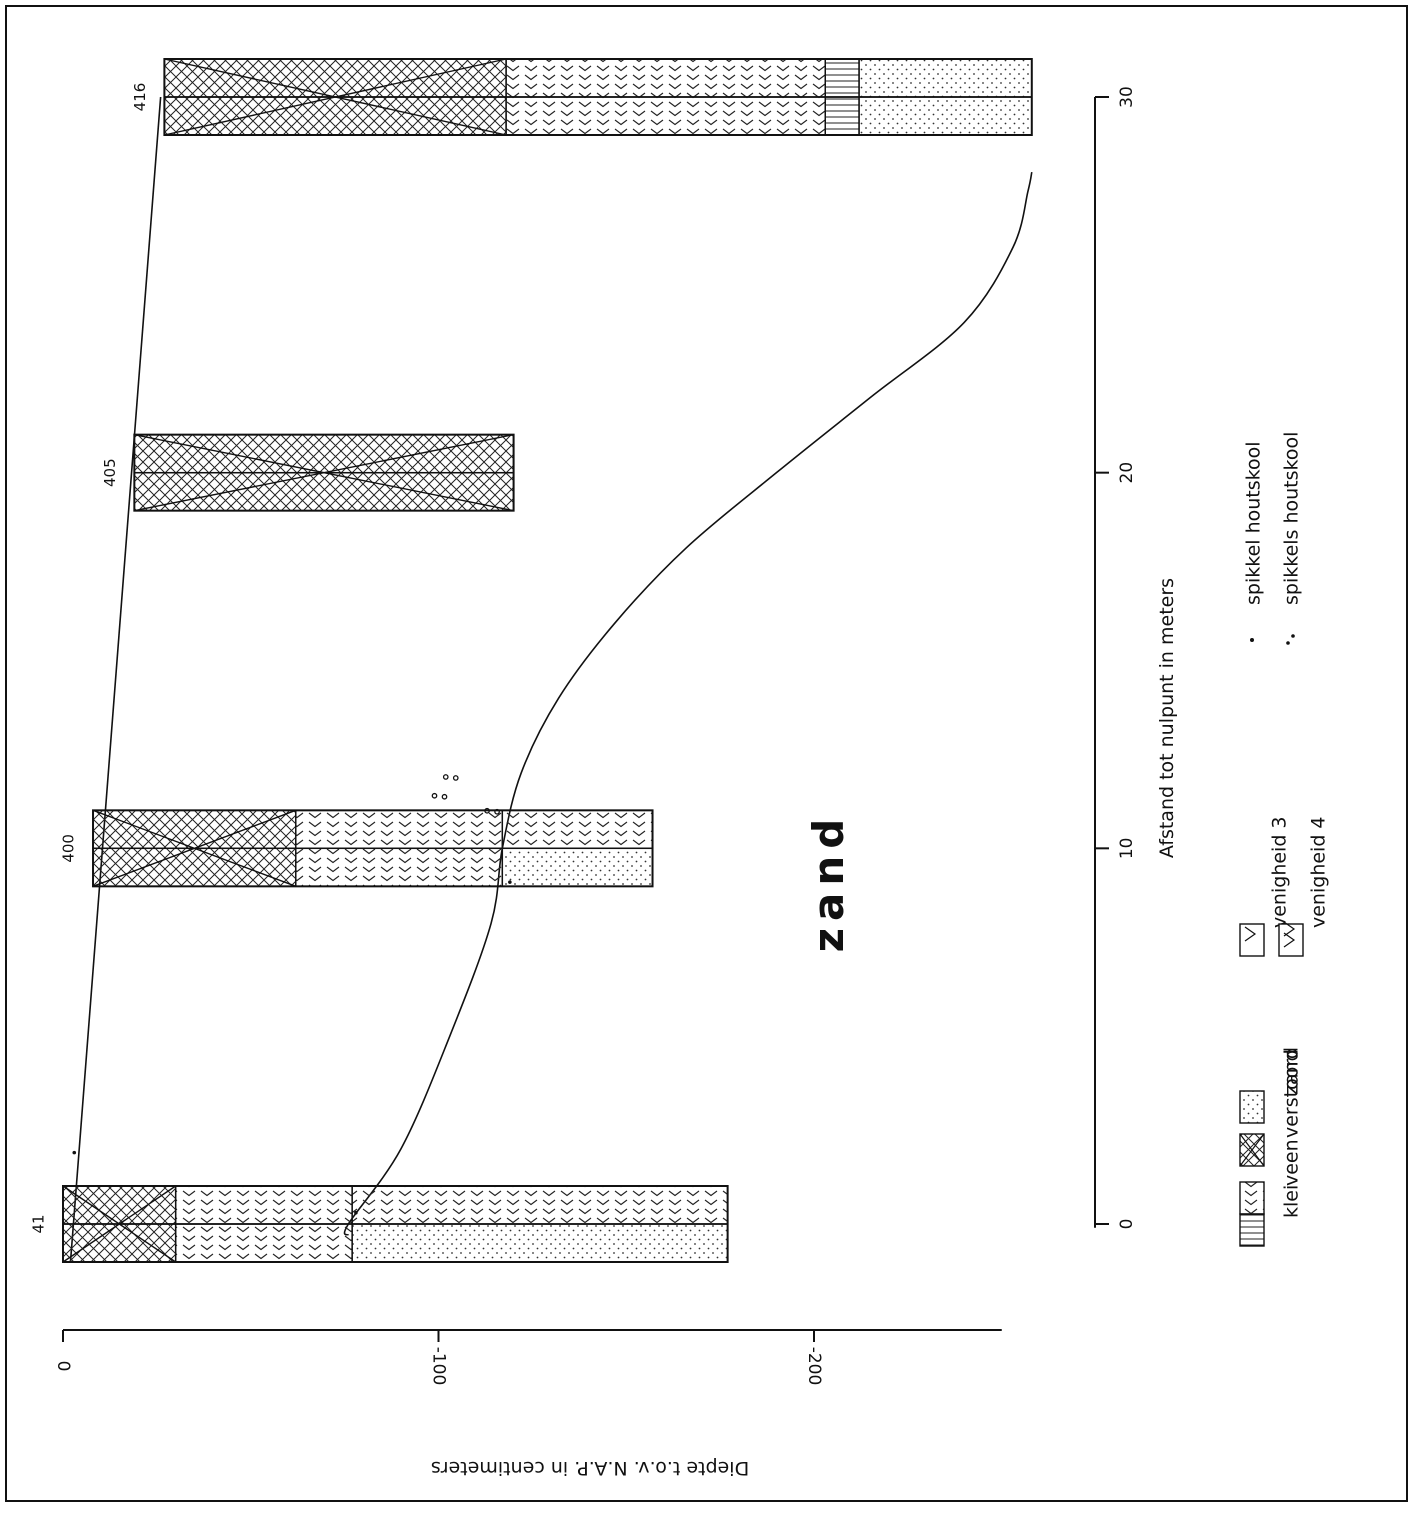 This screenshot has height=1514, width=1417. What do you see at coordinates (140, 97) in the screenshot?
I see `boring-label: 416` at bounding box center [140, 97].